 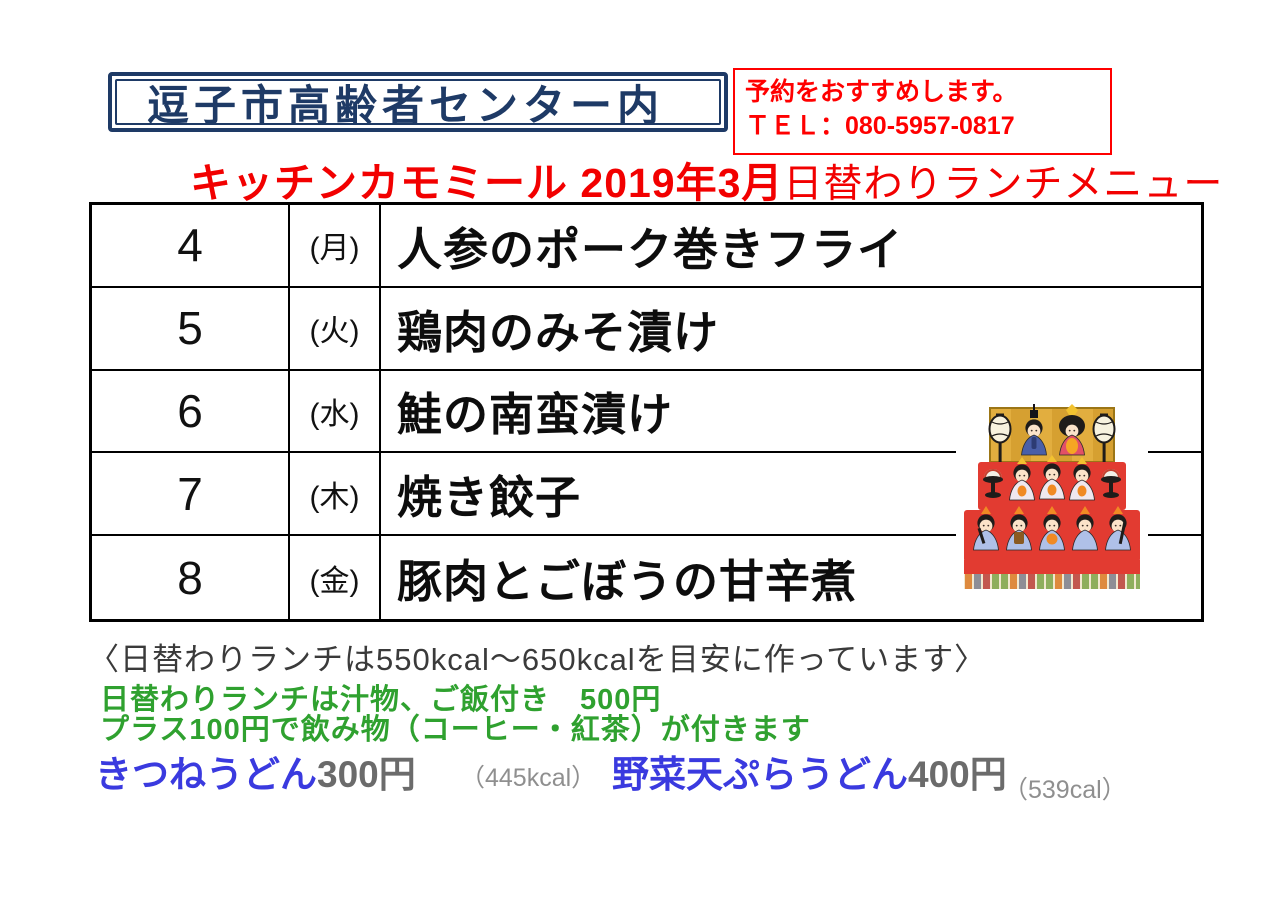 I want to click on table-cell-day: 8, so click(x=191, y=577).